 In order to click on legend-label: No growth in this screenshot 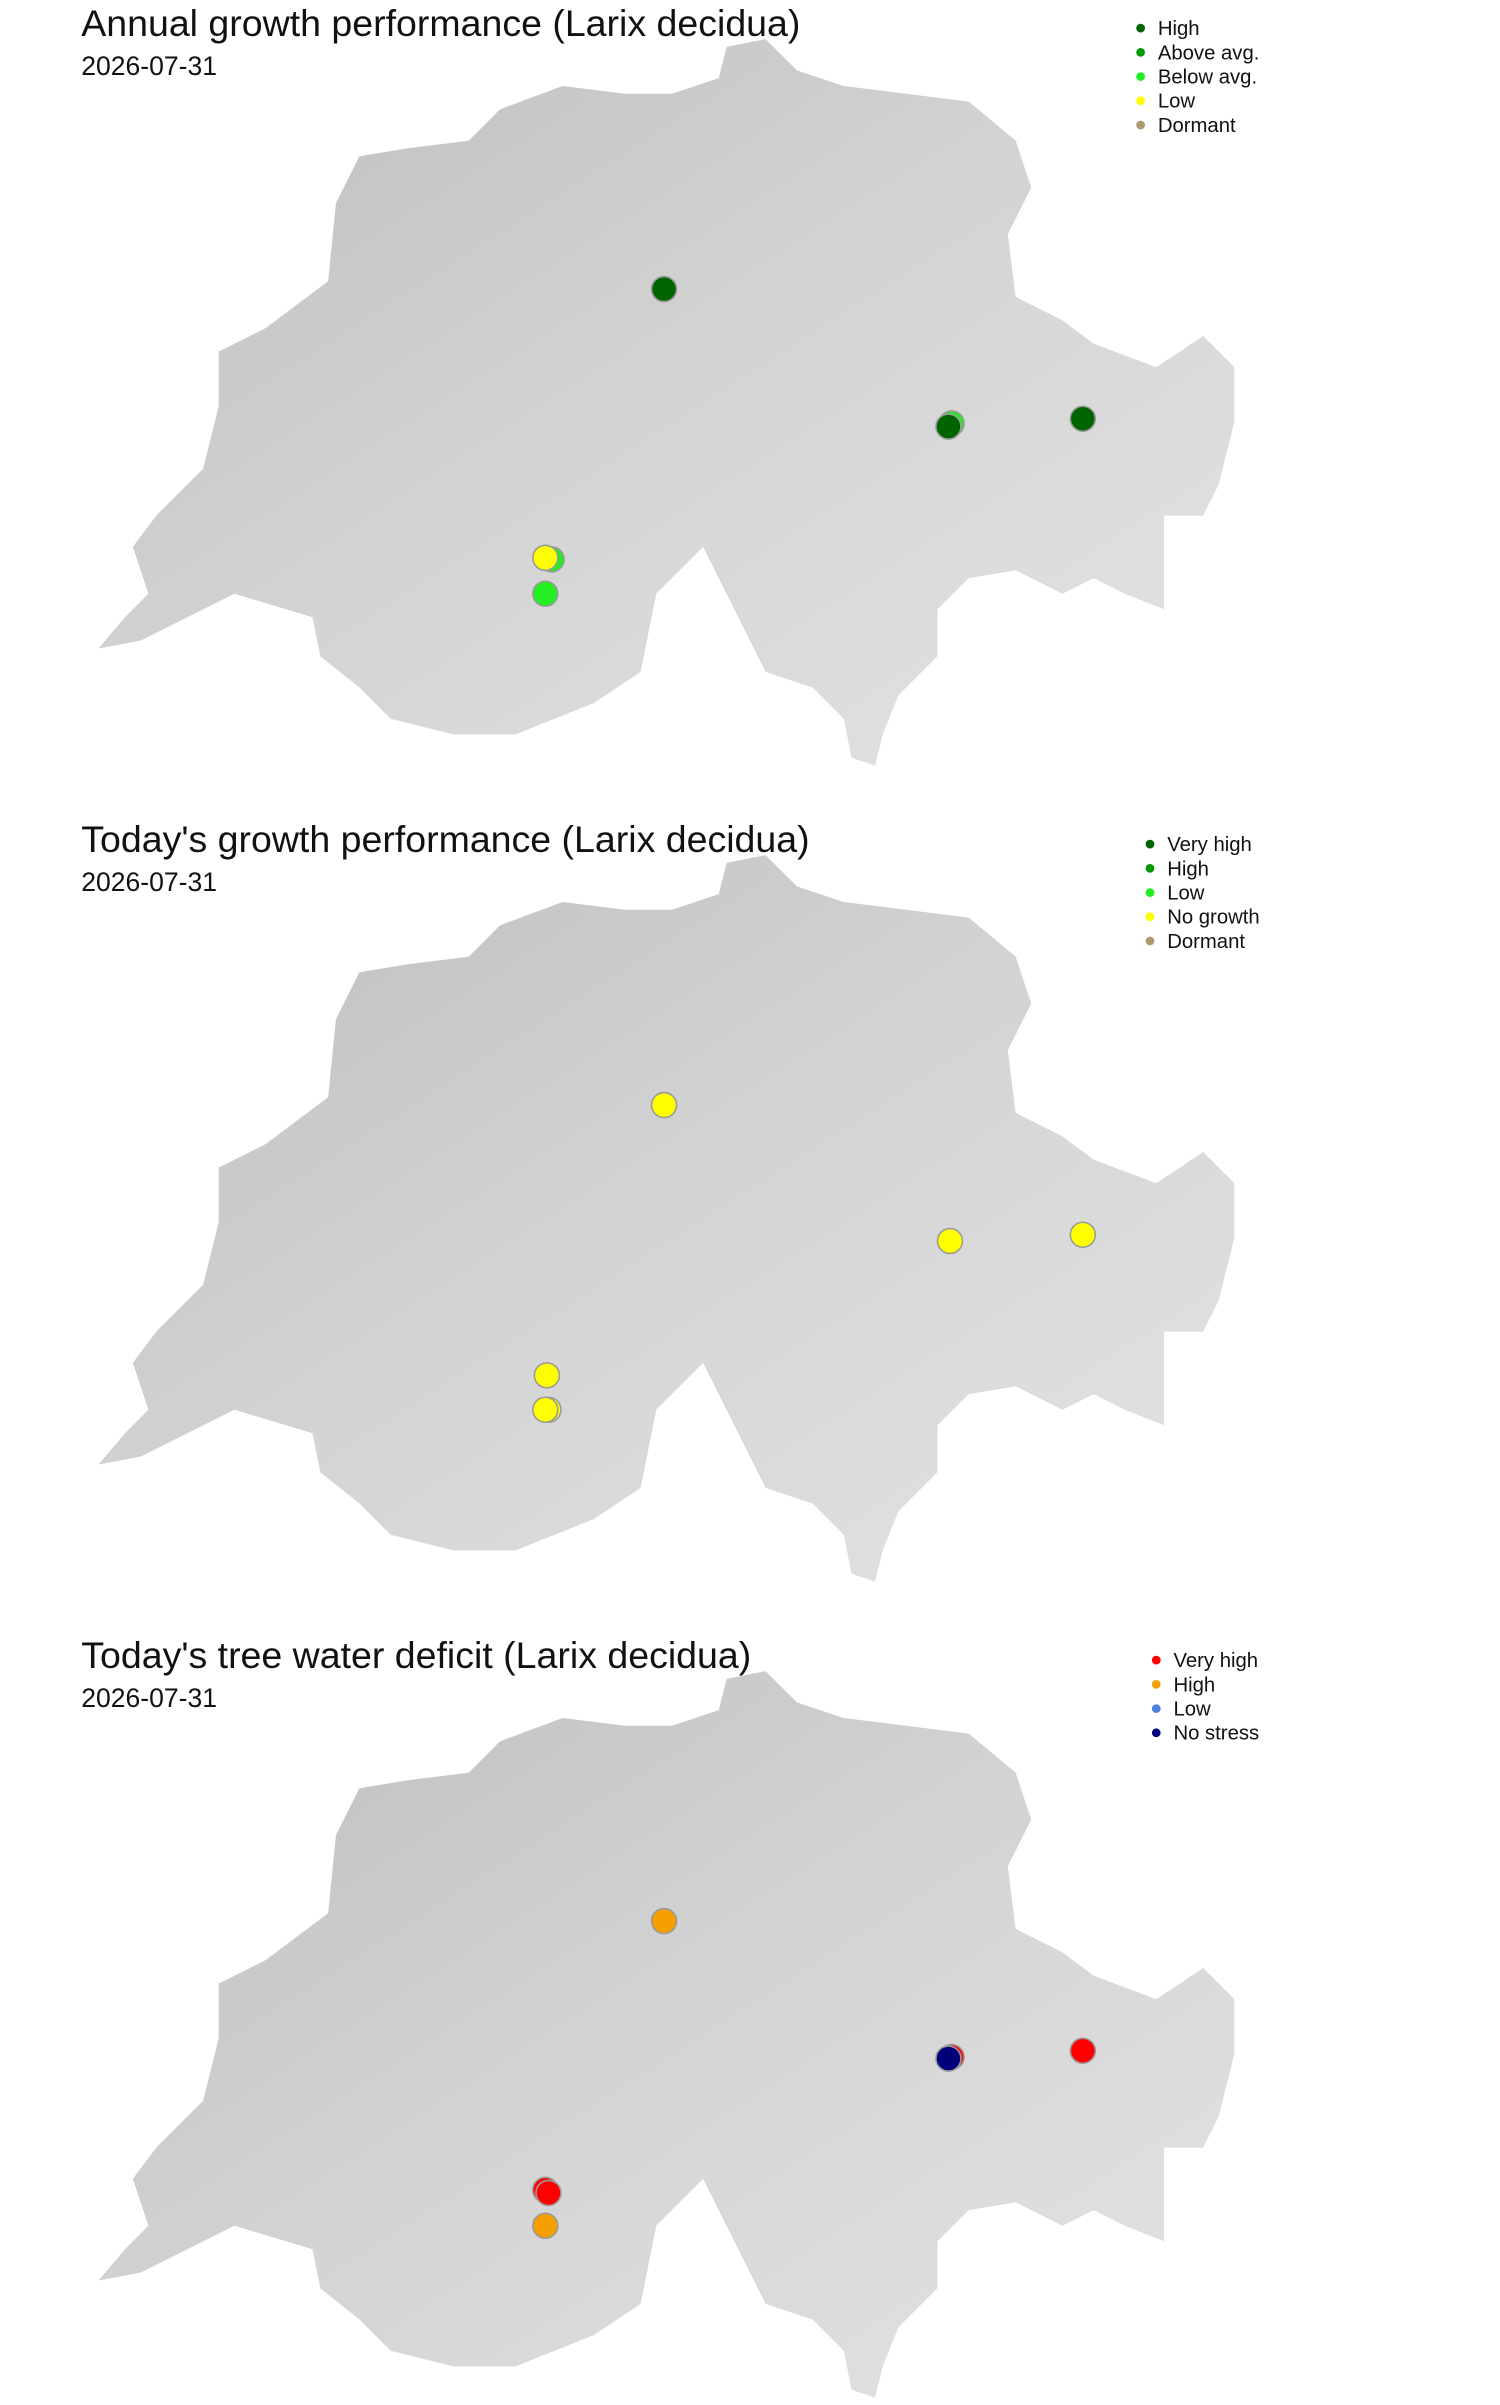, I will do `click(1213, 918)`.